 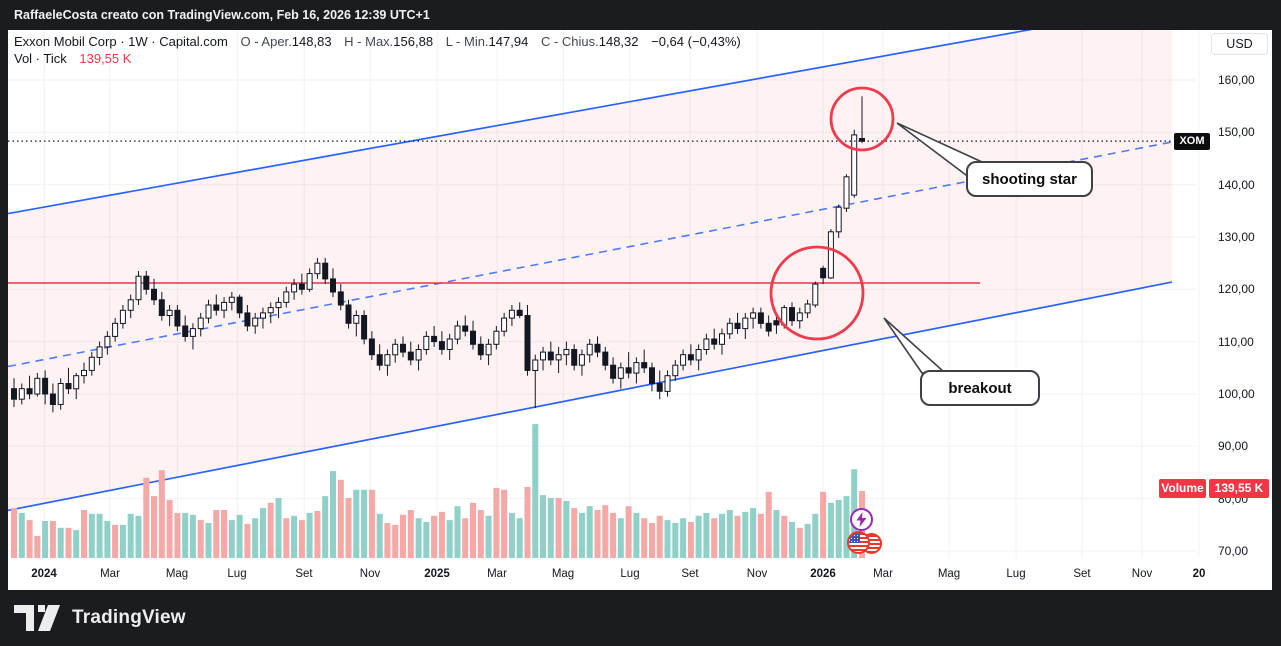 What do you see at coordinates (311, 41) in the screenshot?
I see `open-value: 148,83` at bounding box center [311, 41].